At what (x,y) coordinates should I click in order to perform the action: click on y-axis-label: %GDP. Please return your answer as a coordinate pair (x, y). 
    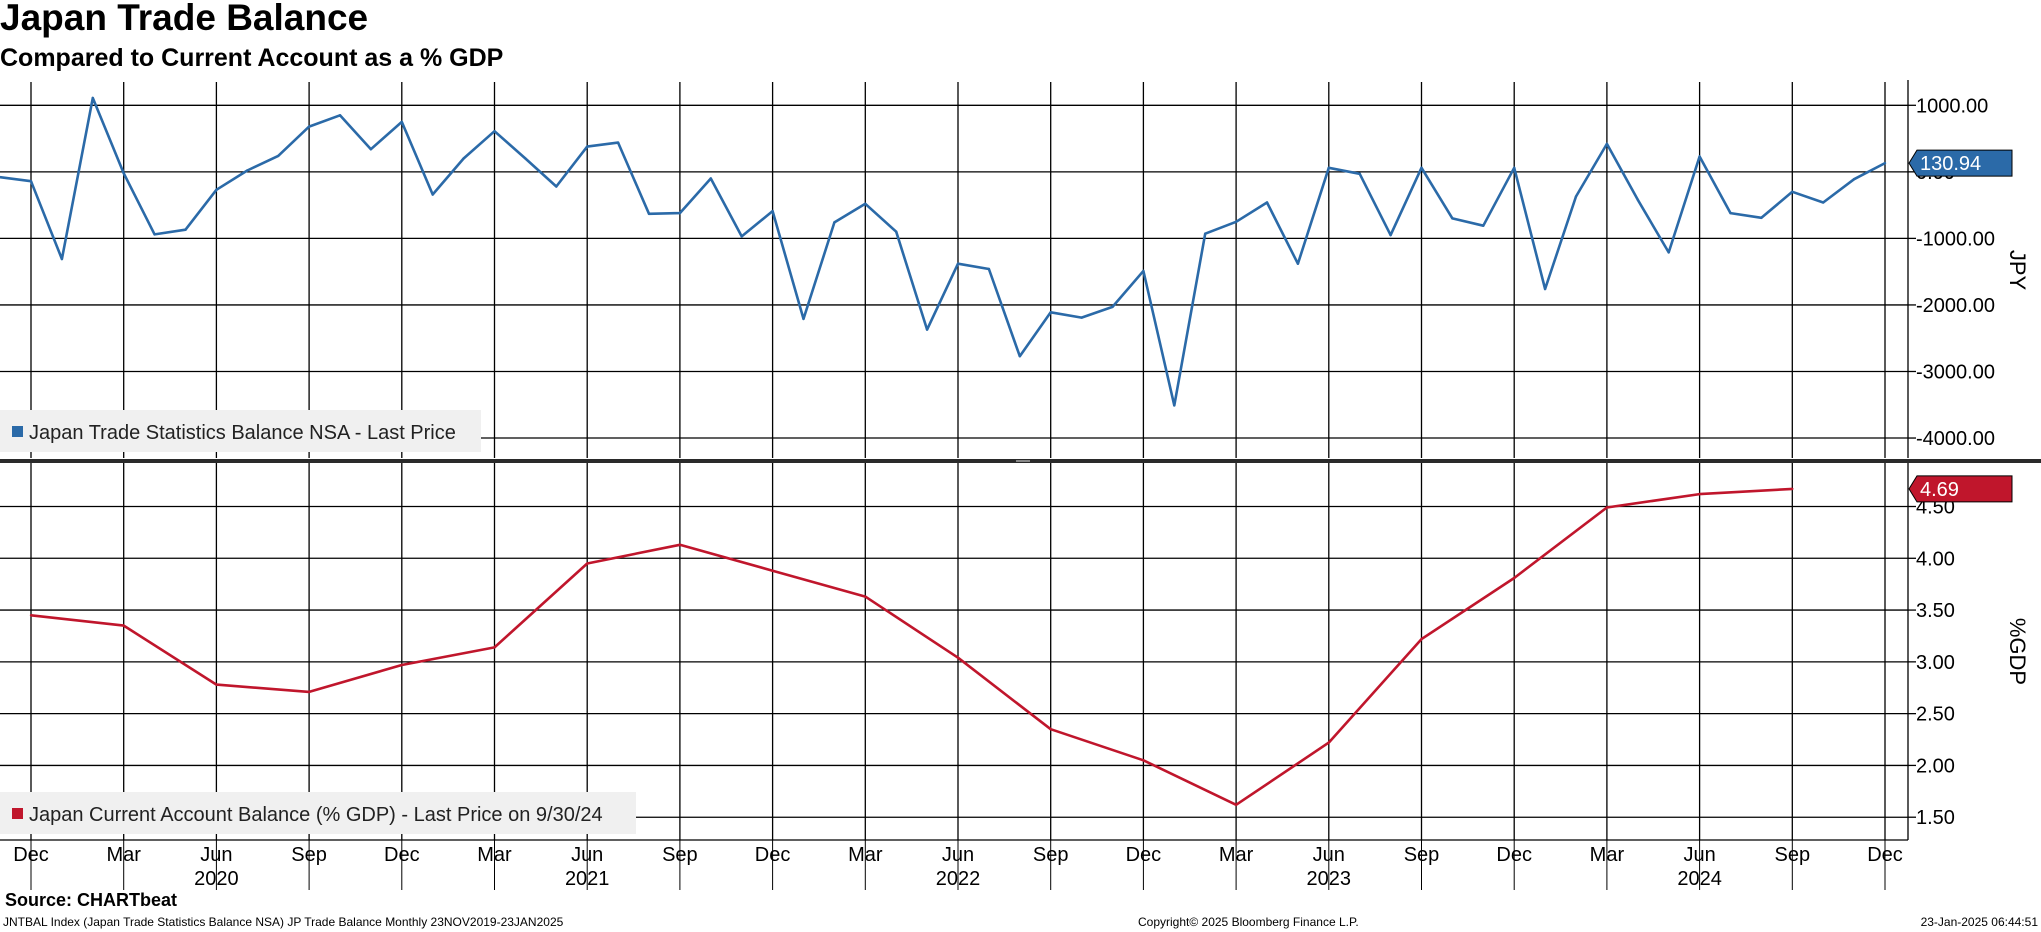
    Looking at the image, I should click on (2017, 651).